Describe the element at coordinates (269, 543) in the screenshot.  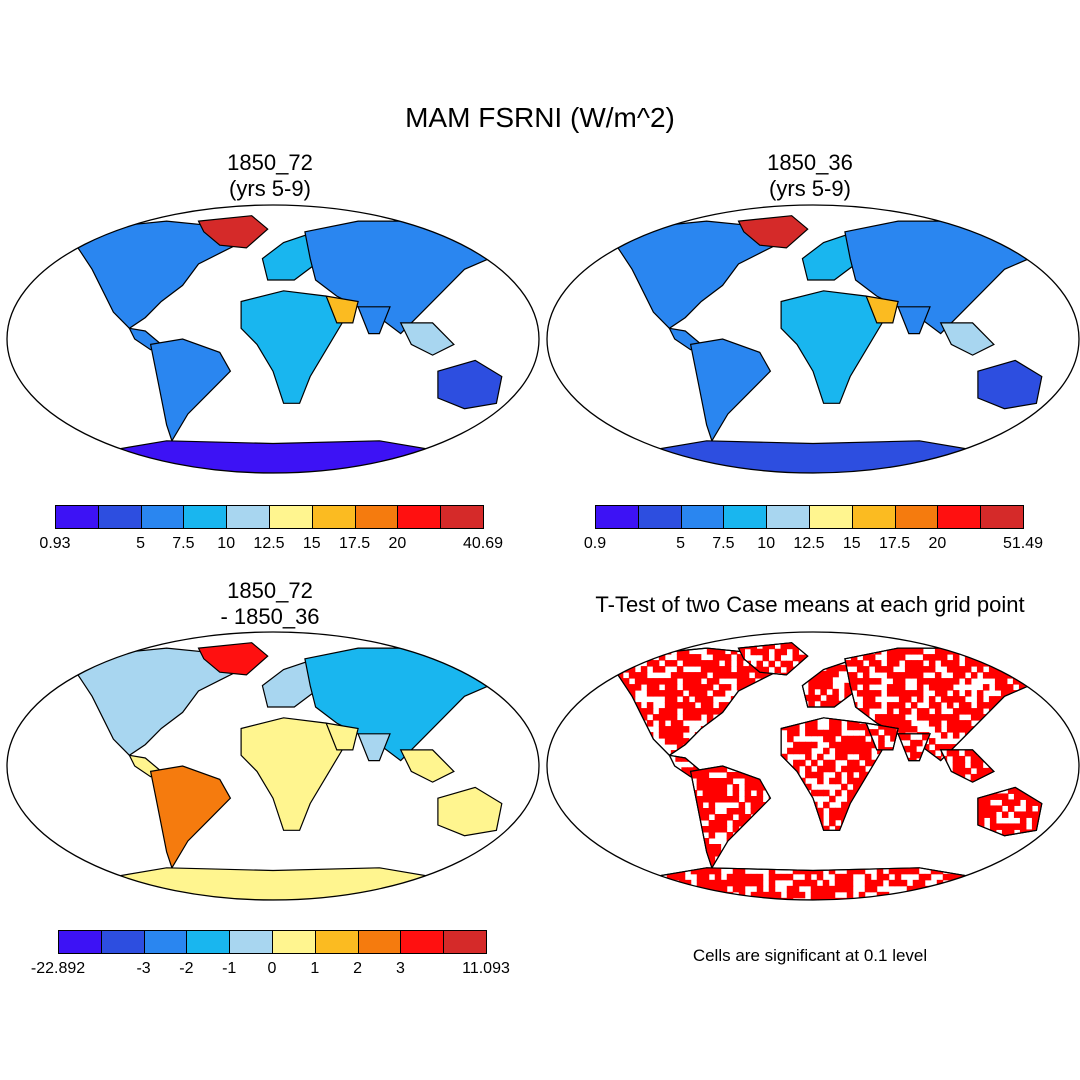
I see `colorbar-label: 12.5` at that location.